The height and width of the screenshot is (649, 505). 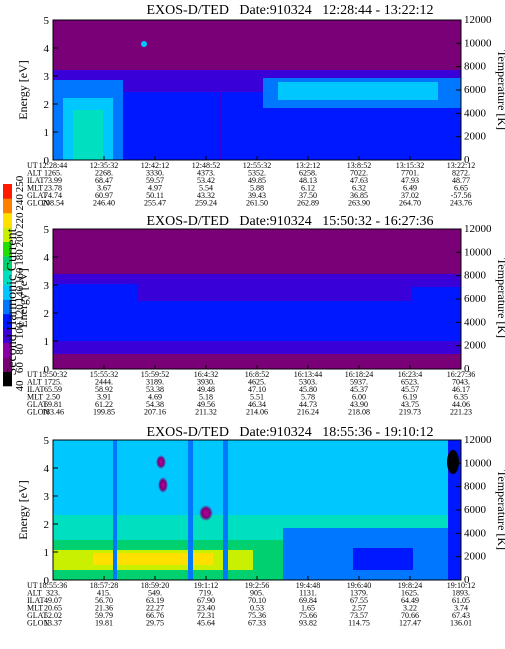 I want to click on orbit-cell: 3.74, so click(x=461, y=608).